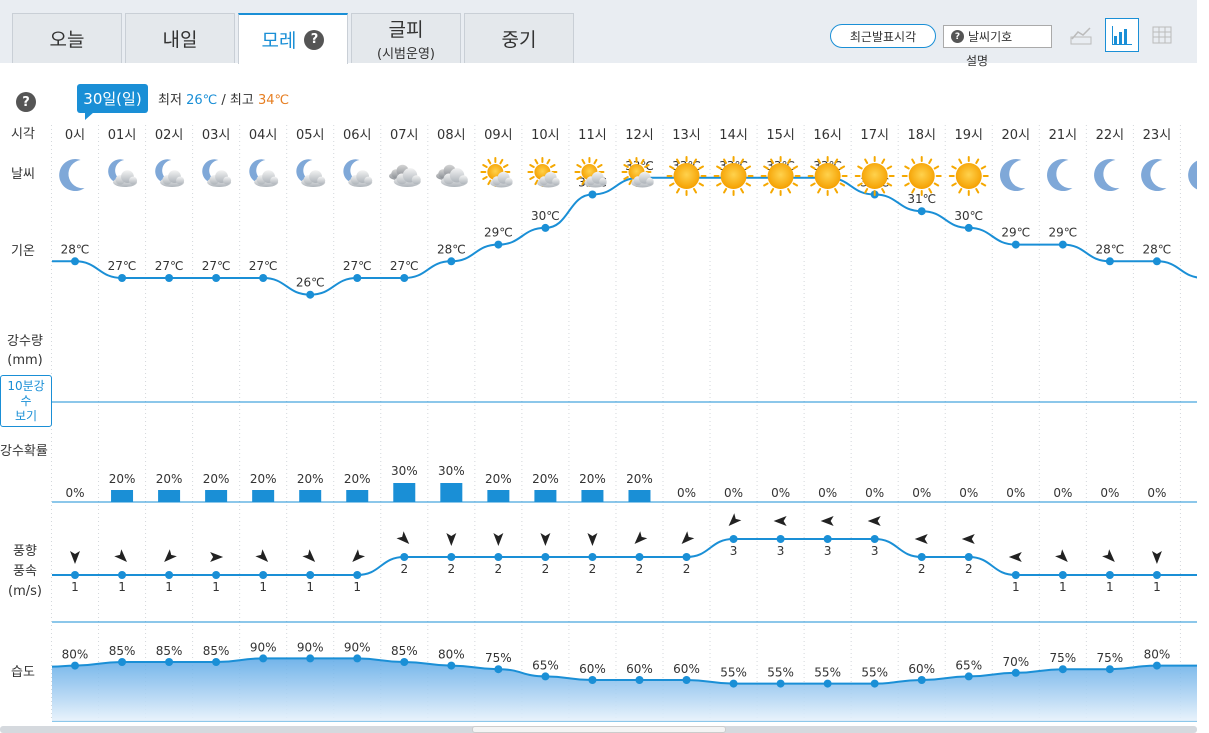 This screenshot has width=1209, height=733. Describe the element at coordinates (357, 266) in the screenshot. I see `temp-label: 27℃` at that location.